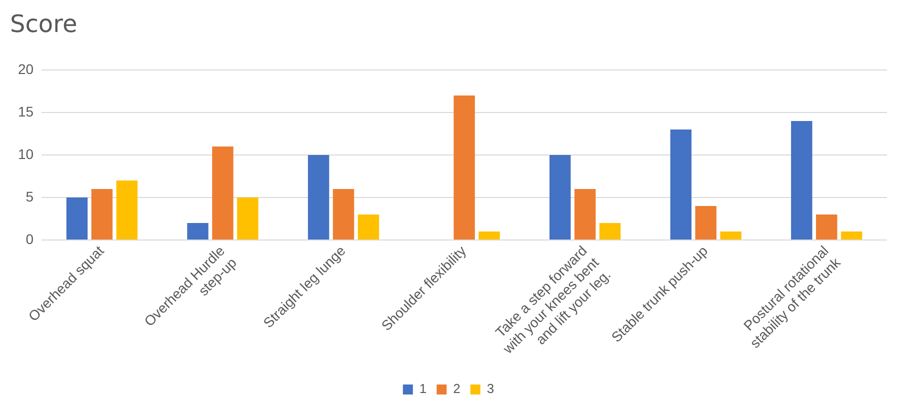 The image size is (897, 411). What do you see at coordinates (26, 111) in the screenshot?
I see `y-tick-label: 15` at bounding box center [26, 111].